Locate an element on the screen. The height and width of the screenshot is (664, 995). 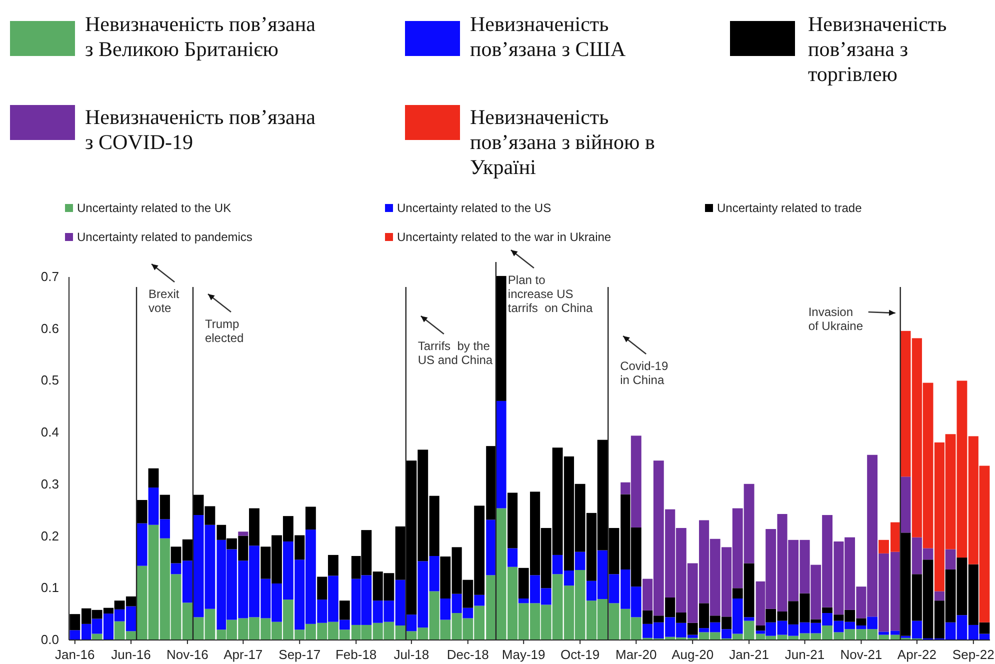
x-tick-label: Dec-18 is located at coordinates (467, 654).